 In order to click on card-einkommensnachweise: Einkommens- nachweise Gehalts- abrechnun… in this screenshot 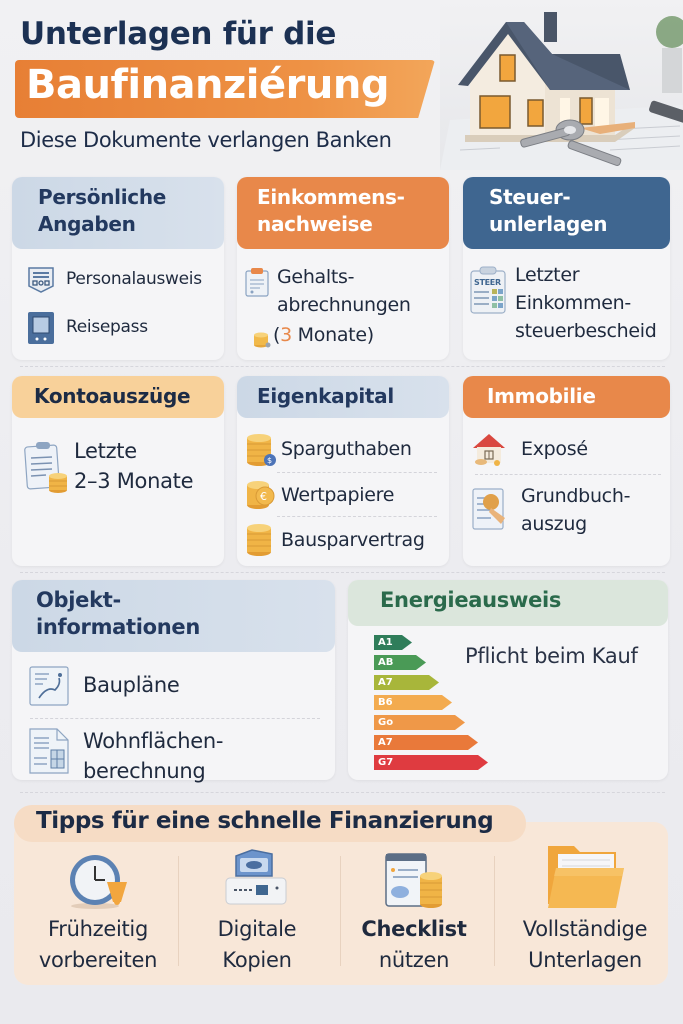, I will do `click(343, 268)`.